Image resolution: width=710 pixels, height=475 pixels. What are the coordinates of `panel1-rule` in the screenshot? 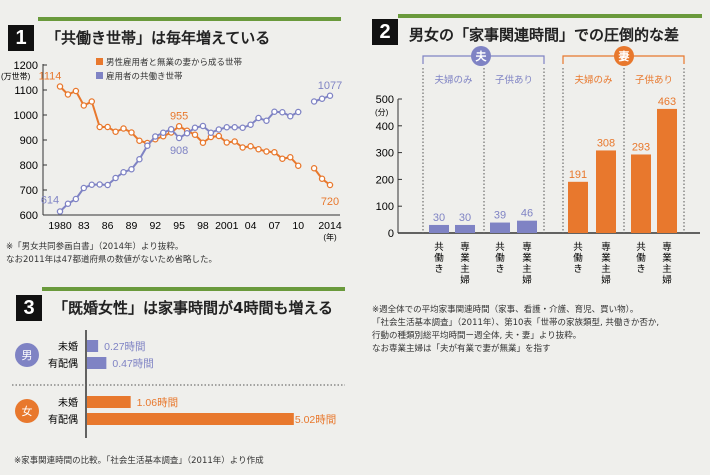 It's located at (189, 19).